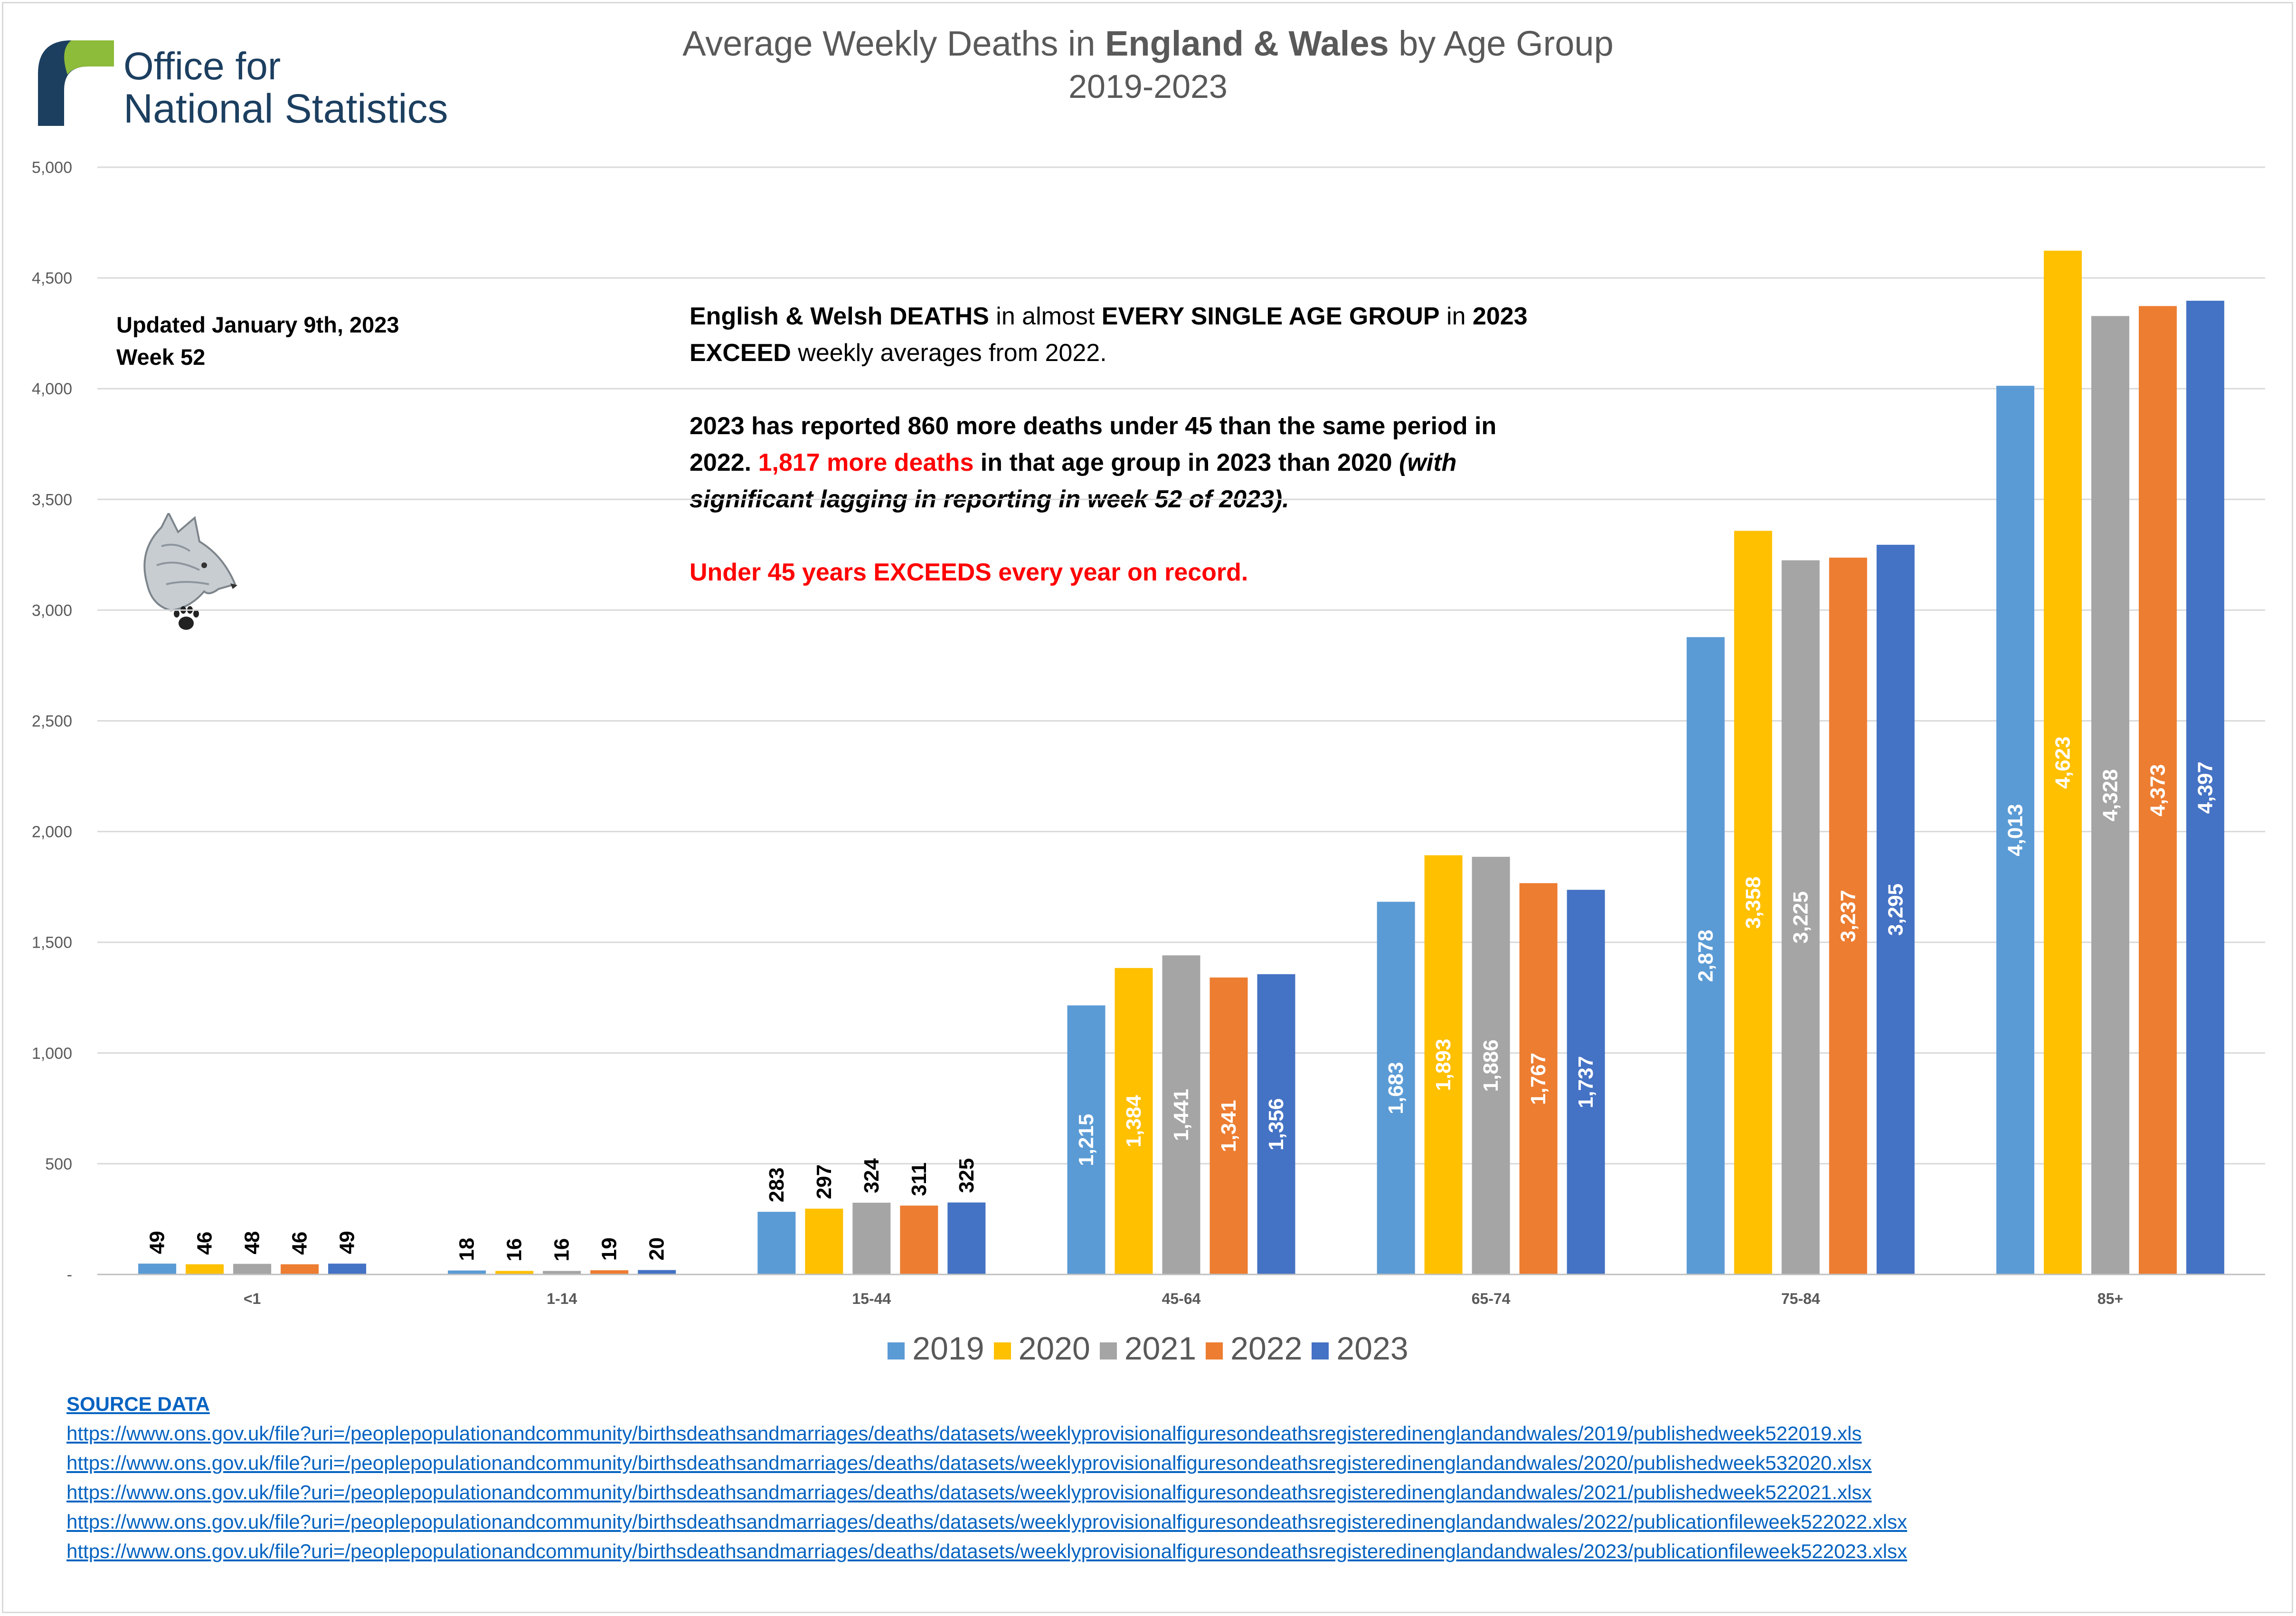 The width and height of the screenshot is (2296, 1616). I want to click on y-tick-label: 3,000, so click(52, 610).